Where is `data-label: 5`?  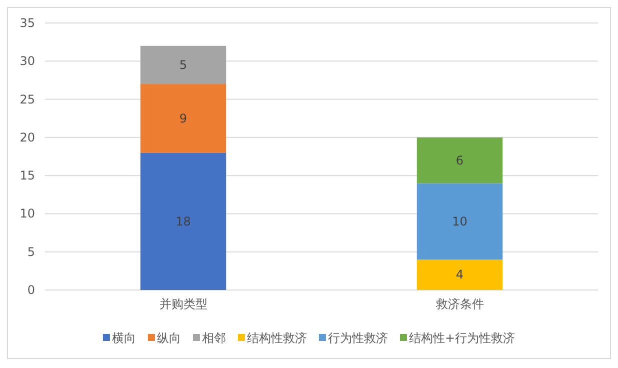
data-label: 5 is located at coordinates (183, 65).